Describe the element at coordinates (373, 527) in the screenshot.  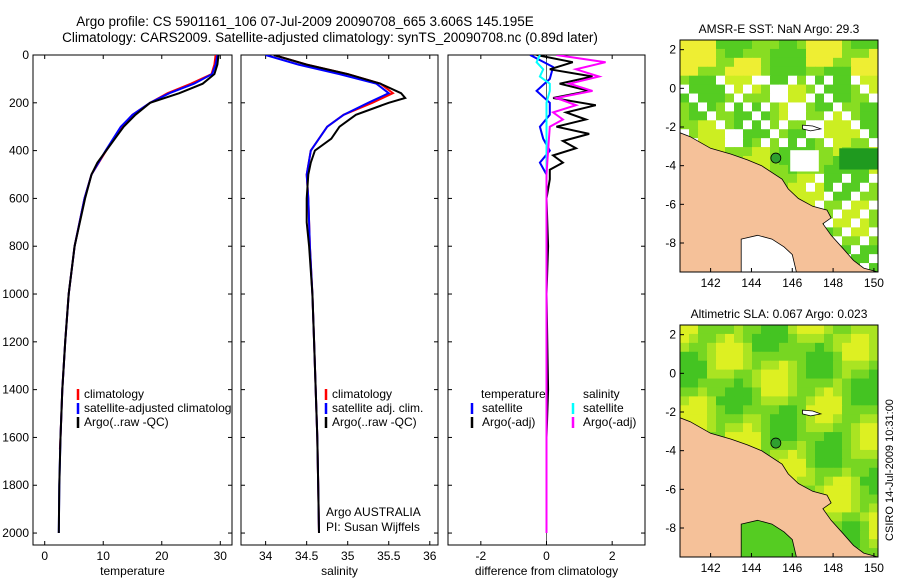
I see `annotation-text: PI: Susan Wijffels` at that location.